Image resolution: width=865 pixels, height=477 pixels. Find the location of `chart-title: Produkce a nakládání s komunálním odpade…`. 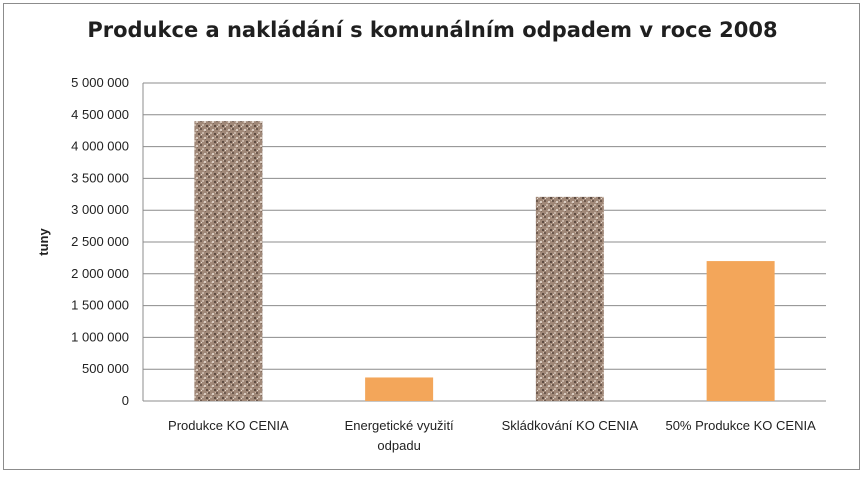

chart-title: Produkce a nakládání s komunálním odpade… is located at coordinates (432, 30).